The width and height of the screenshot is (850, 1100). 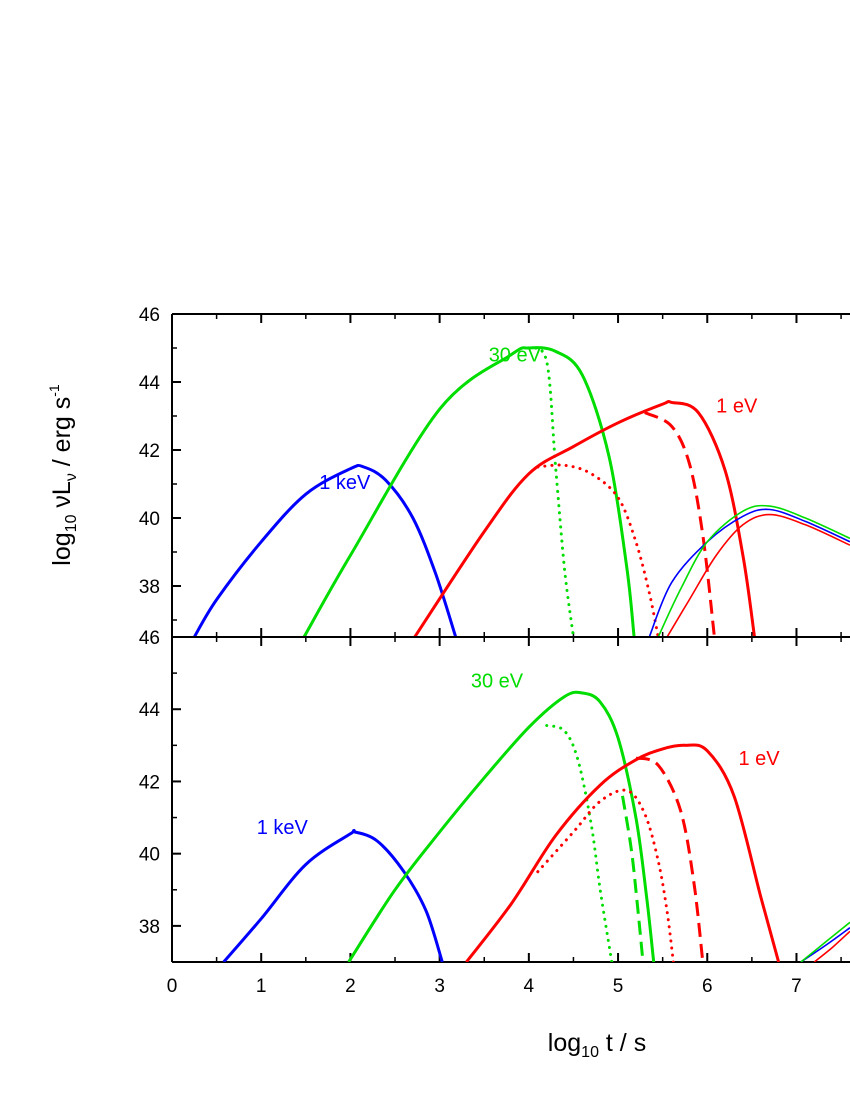 What do you see at coordinates (618, 986) in the screenshot?
I see `x-tick-label: 5` at bounding box center [618, 986].